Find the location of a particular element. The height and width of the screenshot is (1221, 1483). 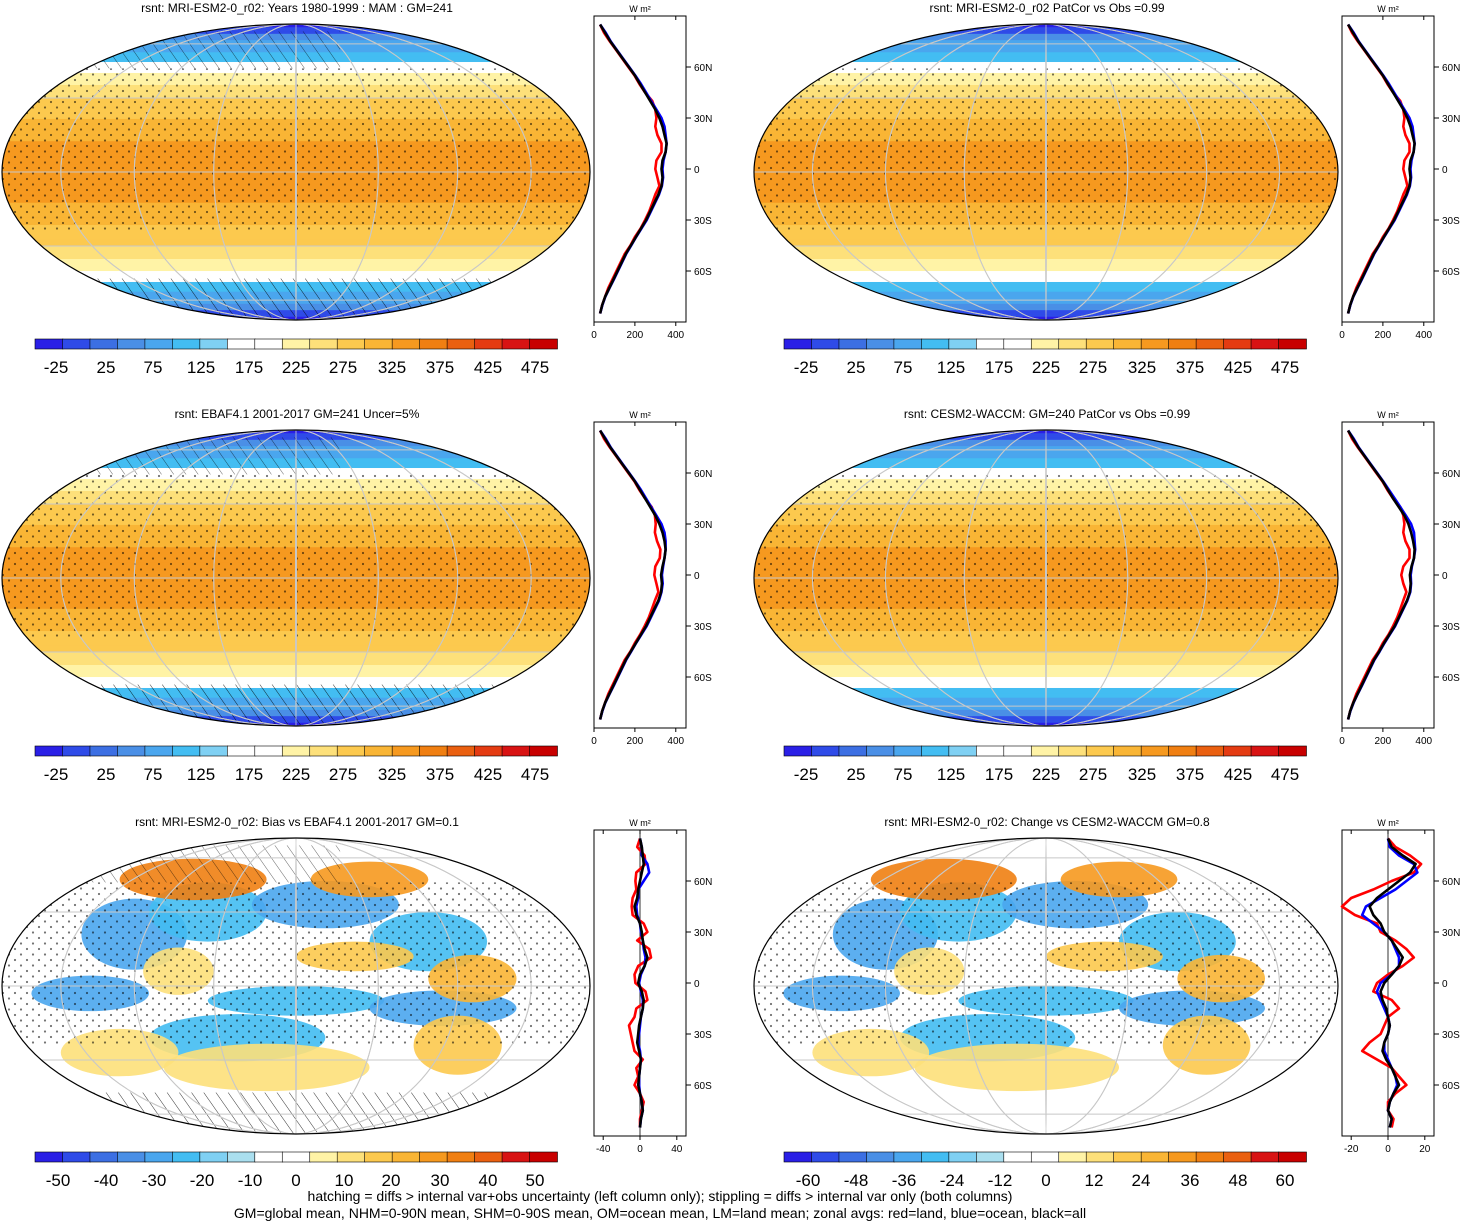

cb4-label-8: 375 is located at coordinates (1190, 774).